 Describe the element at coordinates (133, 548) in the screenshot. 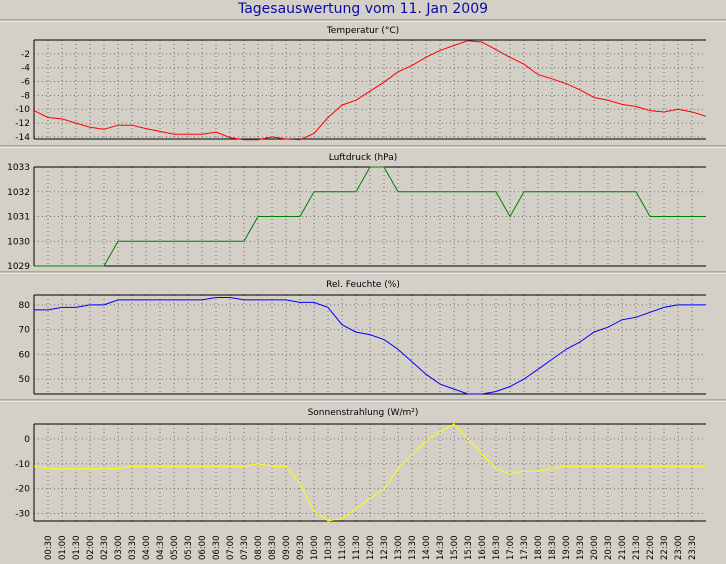

I see `x-tick-label: 03:30` at that location.